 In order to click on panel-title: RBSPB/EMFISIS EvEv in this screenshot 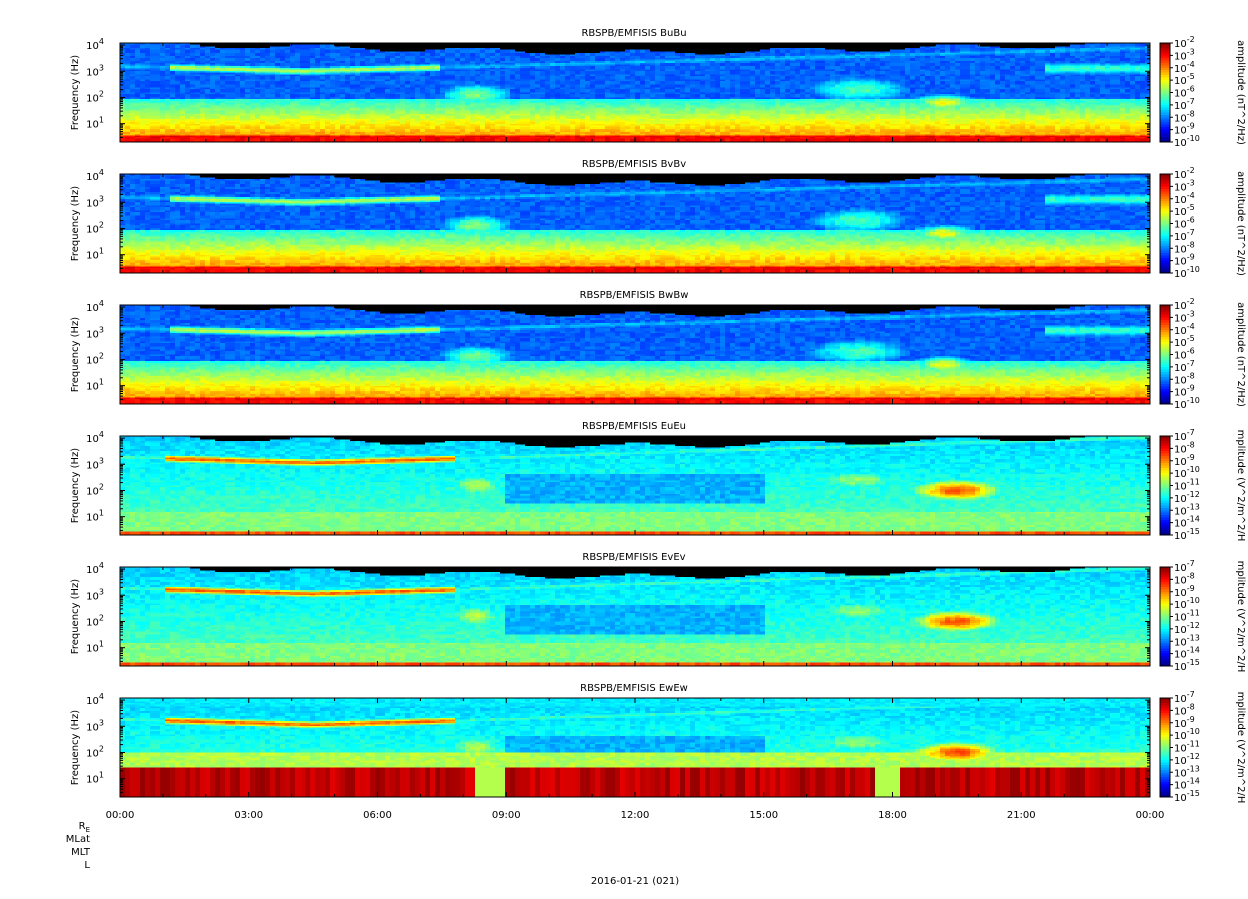, I will do `click(633, 557)`.